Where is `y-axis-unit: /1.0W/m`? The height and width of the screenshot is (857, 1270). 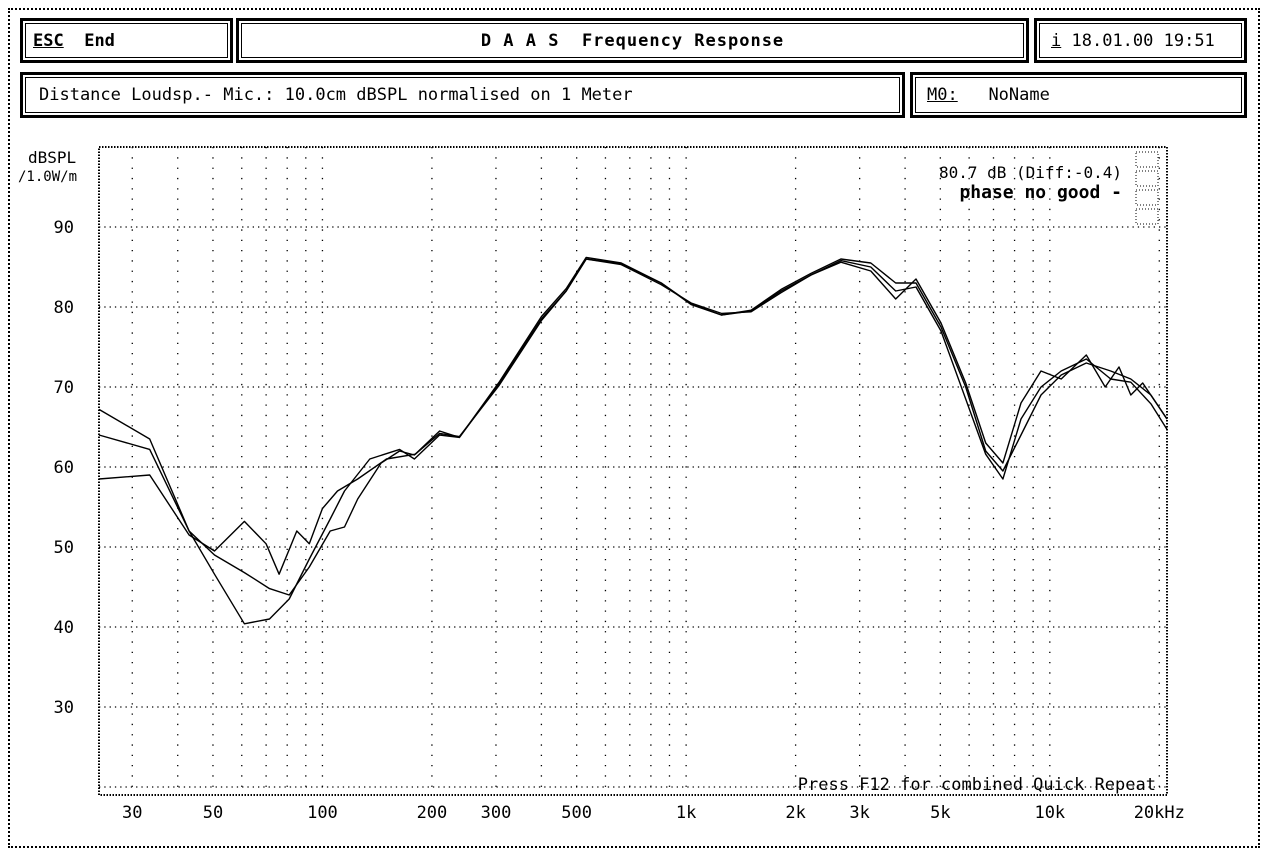 y-axis-unit: /1.0W/m is located at coordinates (48, 177).